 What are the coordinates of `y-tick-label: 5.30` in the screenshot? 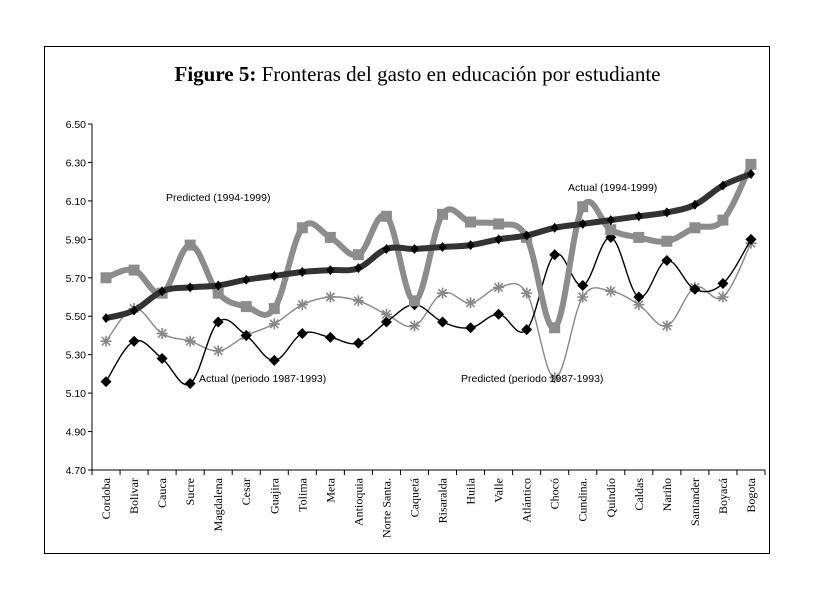 It's located at (76, 356).